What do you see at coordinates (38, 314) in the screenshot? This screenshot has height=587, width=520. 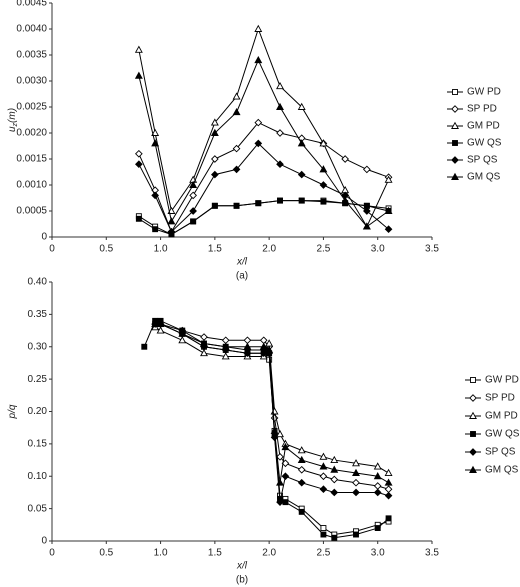 I see `y-tick-label: 0.35` at bounding box center [38, 314].